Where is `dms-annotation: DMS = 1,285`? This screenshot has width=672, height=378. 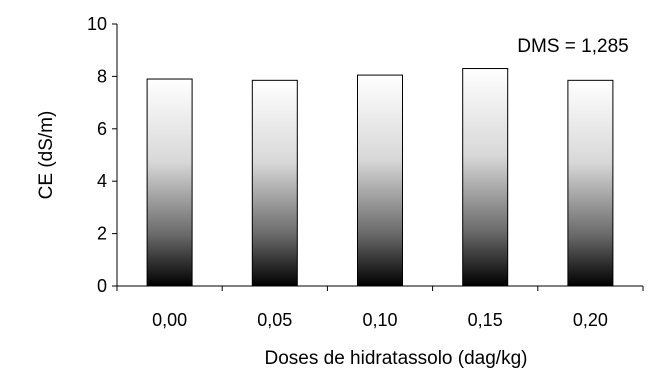
dms-annotation: DMS = 1,285 is located at coordinates (572, 46).